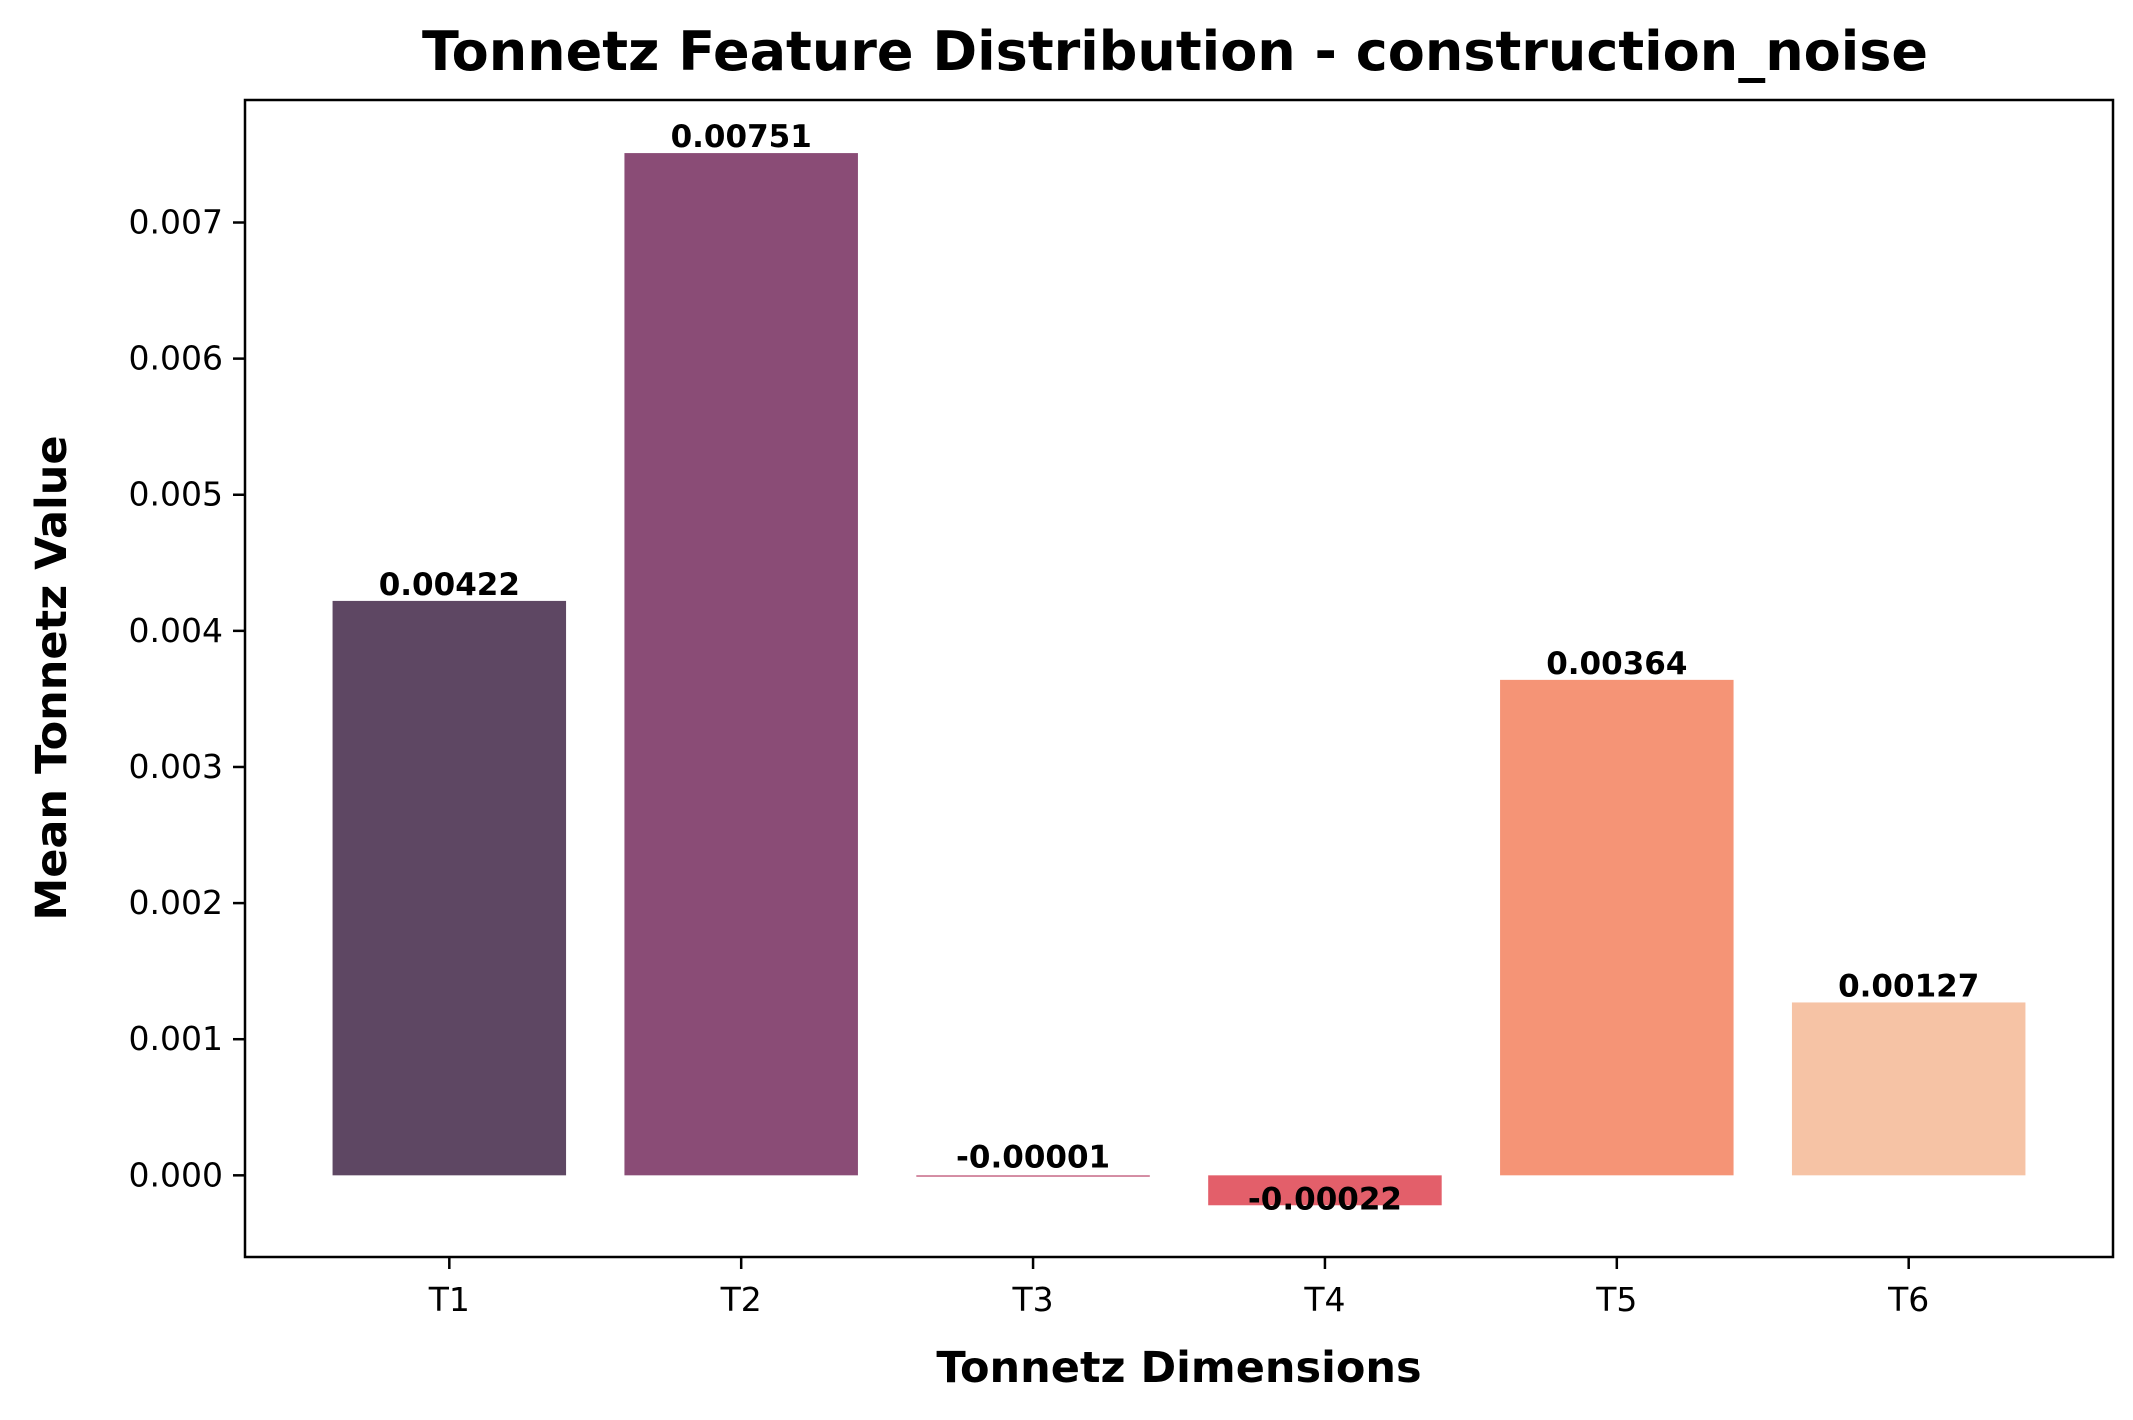 This screenshot has width=2133, height=1420. Describe the element at coordinates (1908, 1299) in the screenshot. I see `x-tick-label: T6` at that location.